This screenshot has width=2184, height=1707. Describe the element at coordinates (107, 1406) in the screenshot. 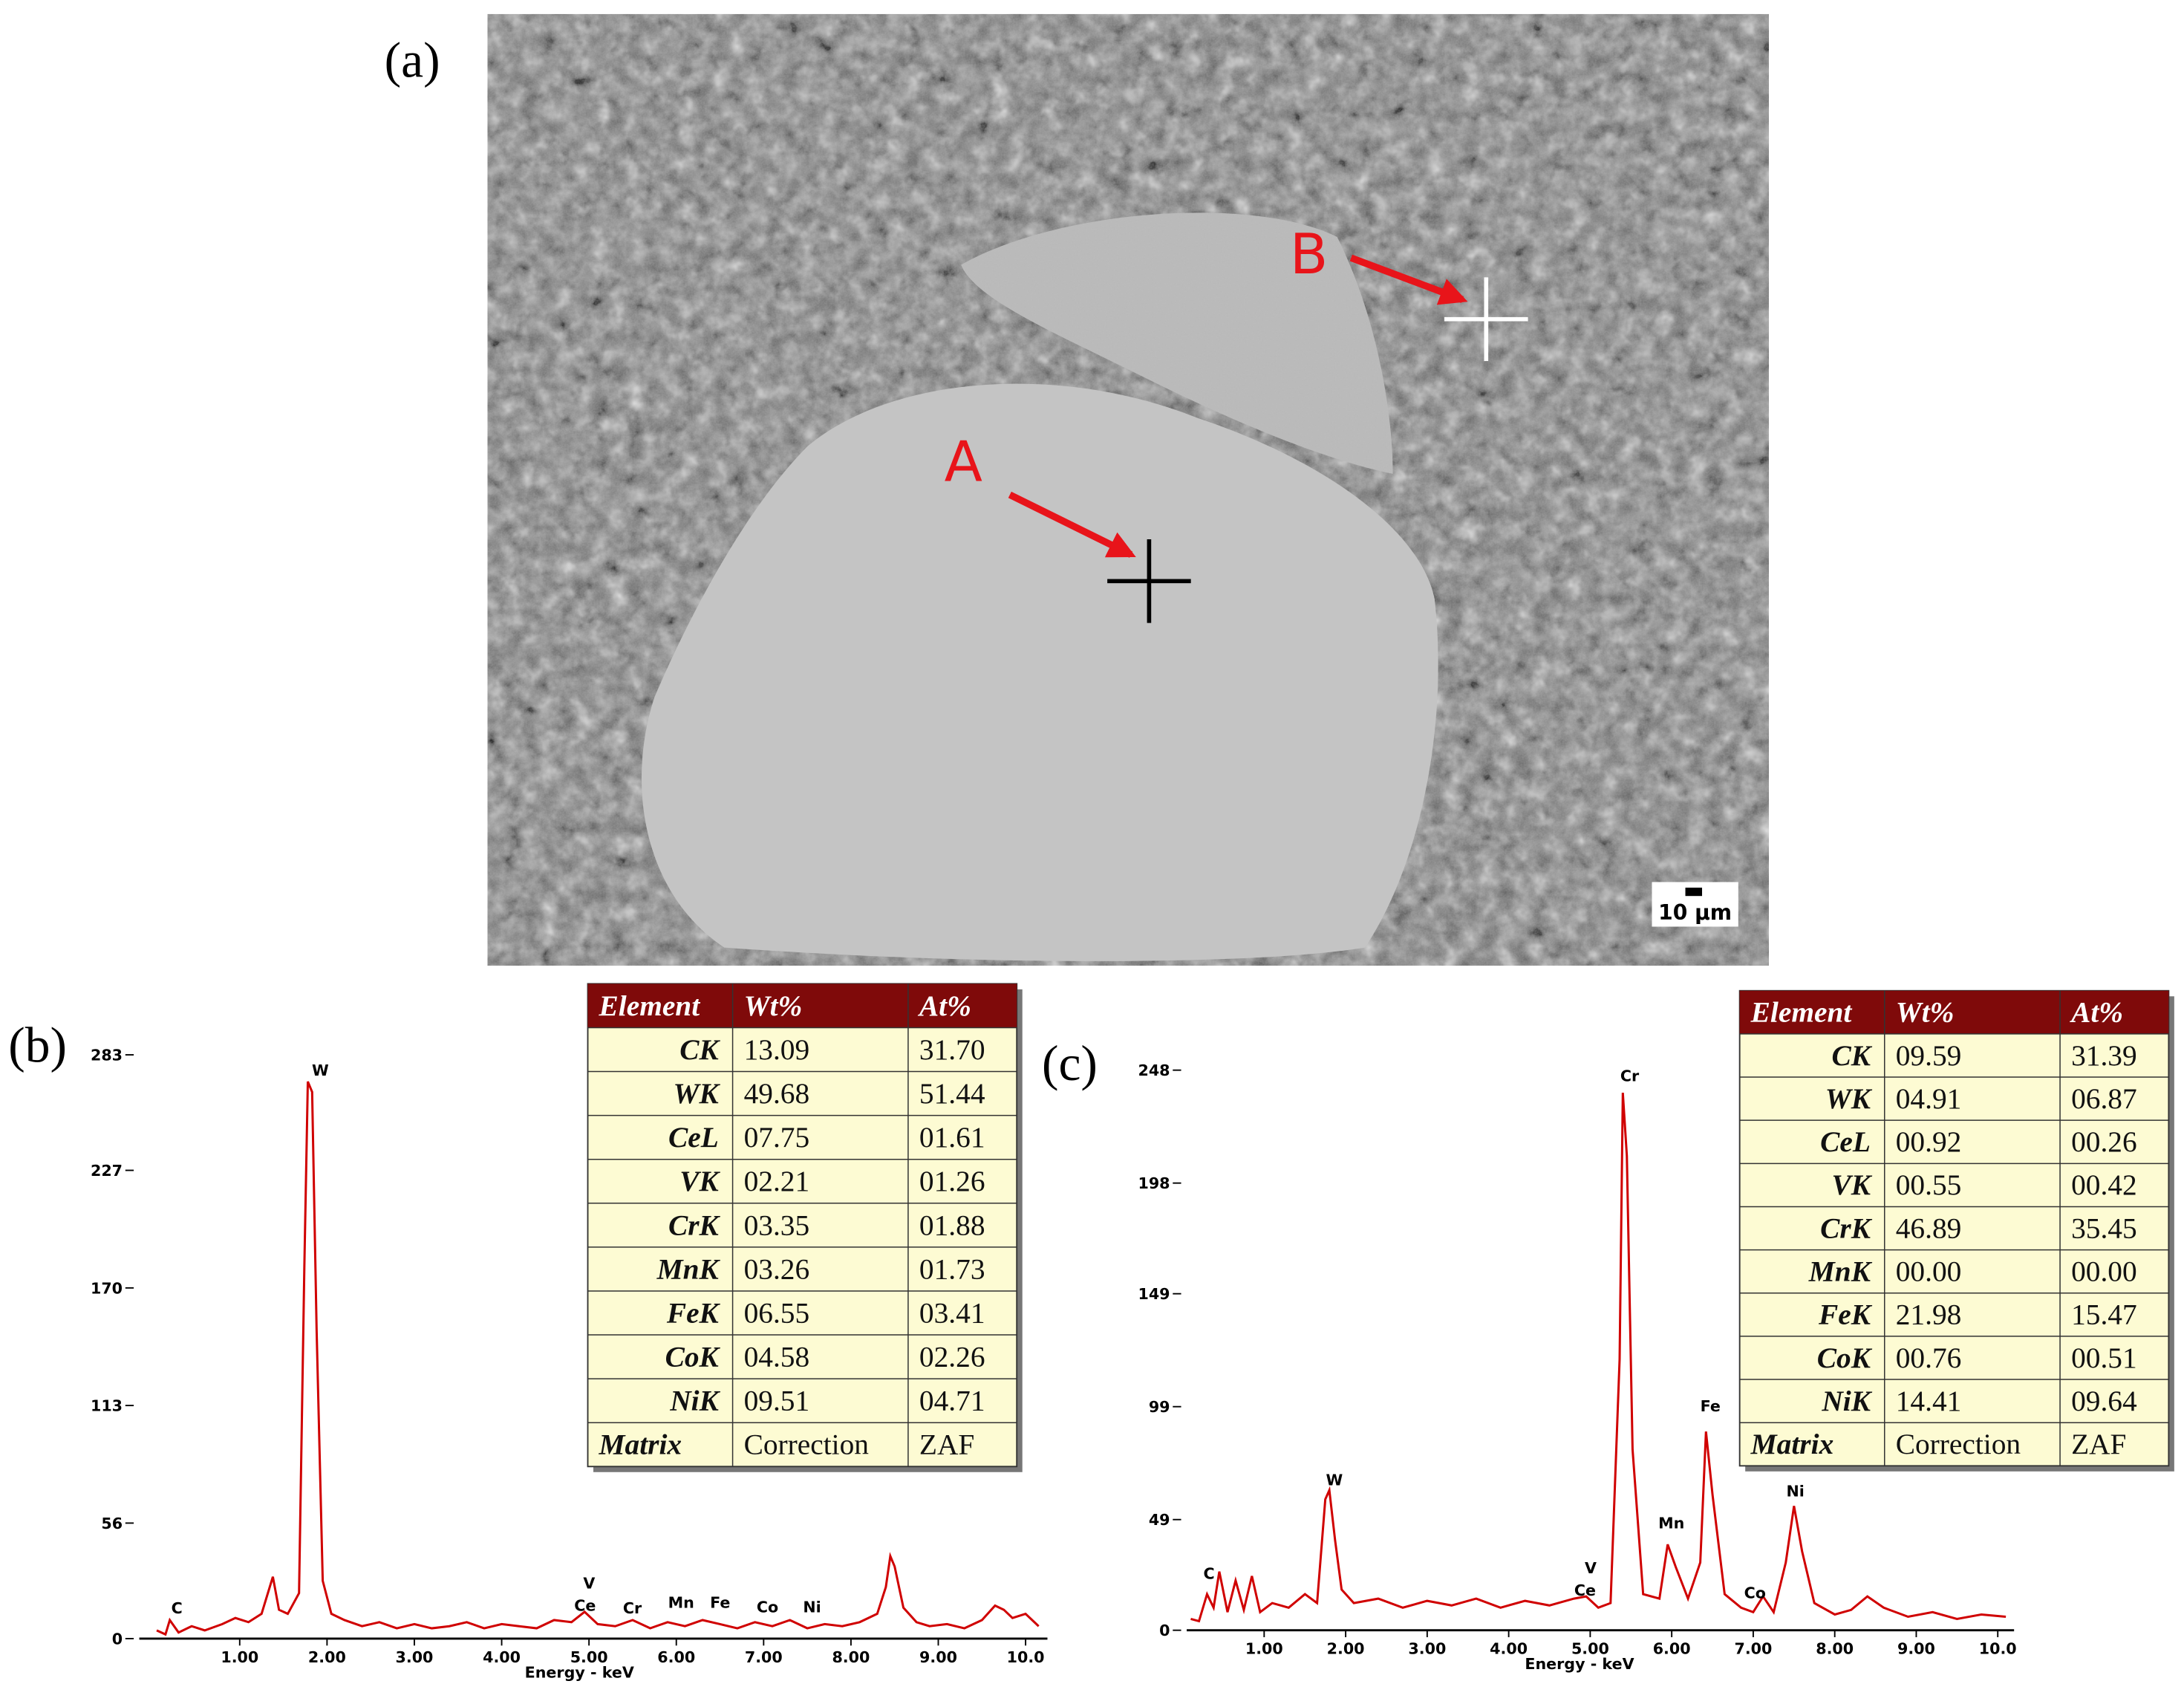

I see `y-tick-label: 113` at that location.